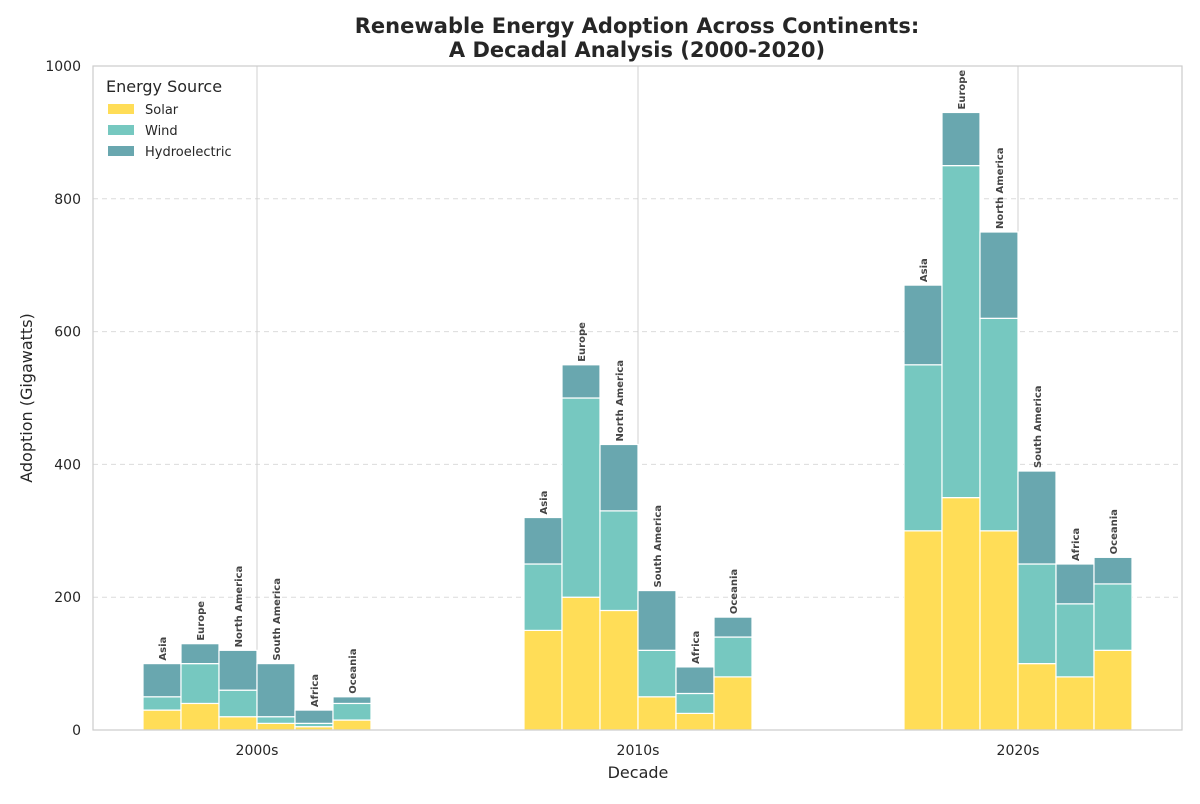  Describe the element at coordinates (999, 275) in the screenshot. I see `bar-hydroelectric-2020s-north-america` at that location.